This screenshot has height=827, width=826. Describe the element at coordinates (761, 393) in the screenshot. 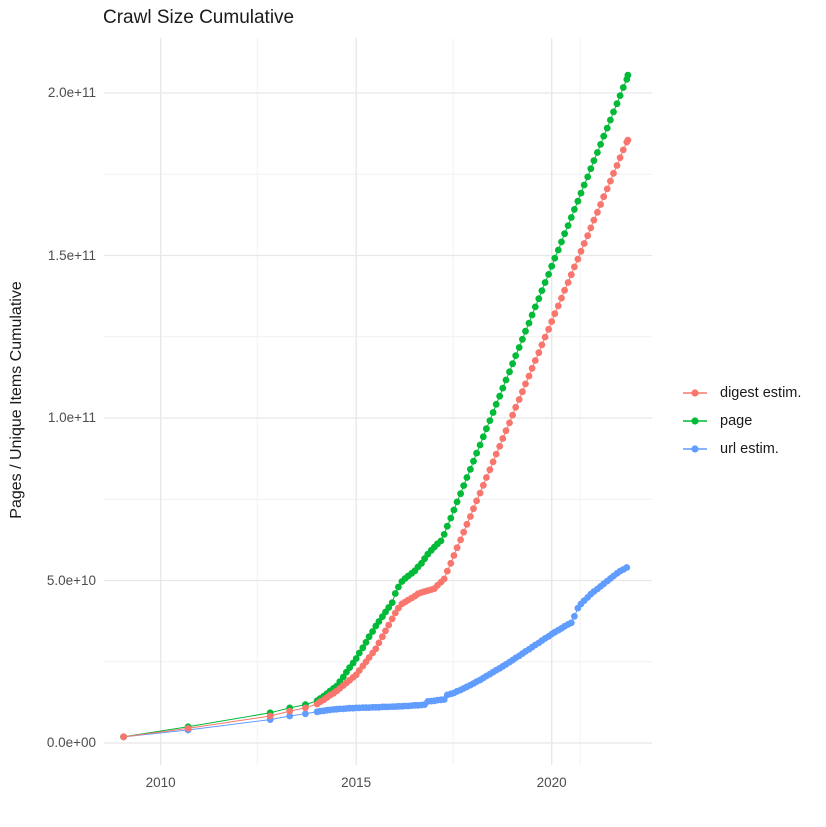

I see `legend-label: digest estim.` at that location.